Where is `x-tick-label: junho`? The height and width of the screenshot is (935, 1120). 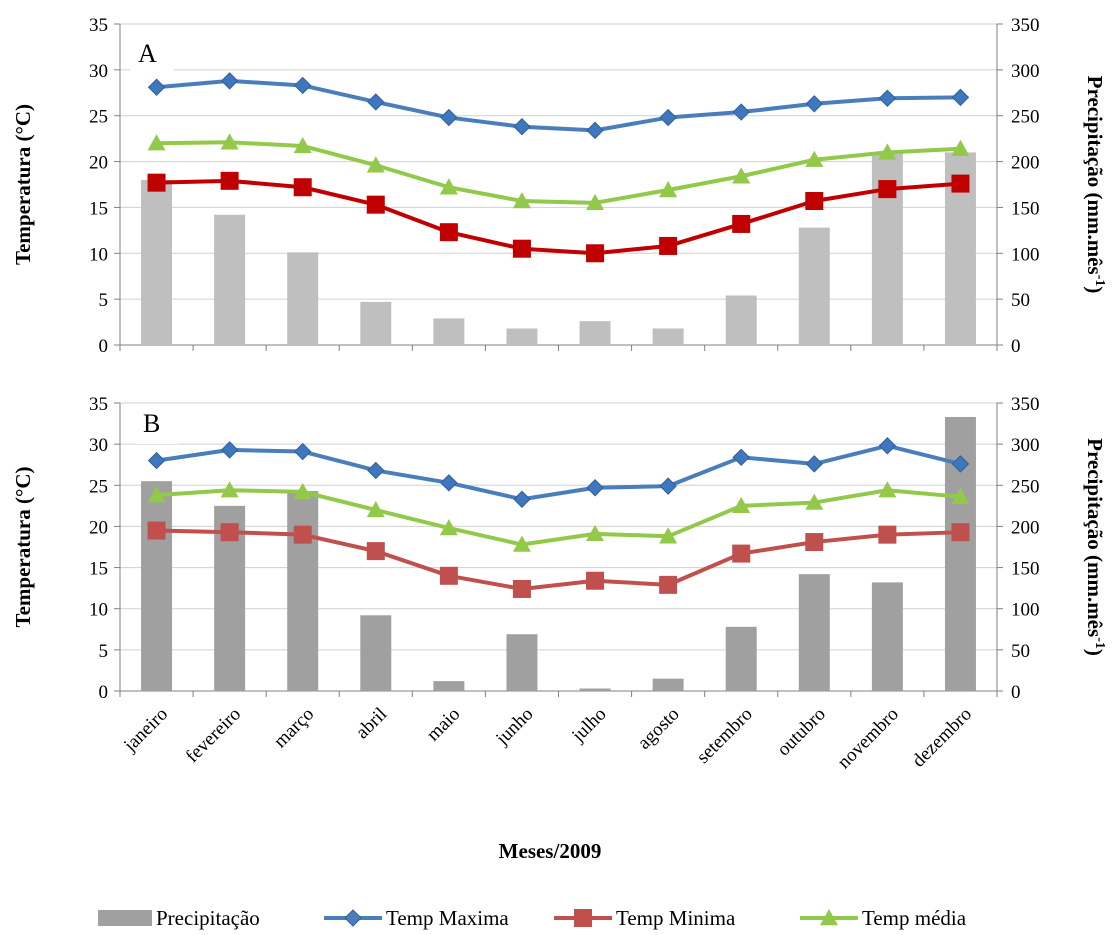 x-tick-label: junho is located at coordinates (514, 727).